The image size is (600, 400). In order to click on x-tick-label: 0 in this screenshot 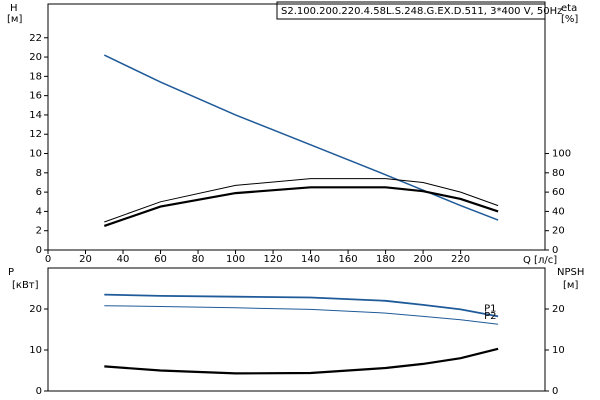, I will do `click(48, 259)`.